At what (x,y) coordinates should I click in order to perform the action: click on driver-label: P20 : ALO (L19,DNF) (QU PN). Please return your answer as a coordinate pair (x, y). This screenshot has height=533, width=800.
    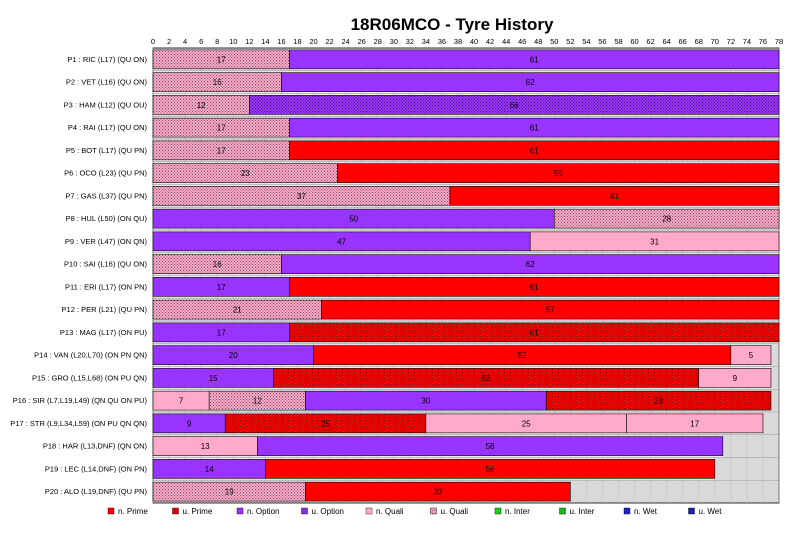
    Looking at the image, I should click on (96, 491).